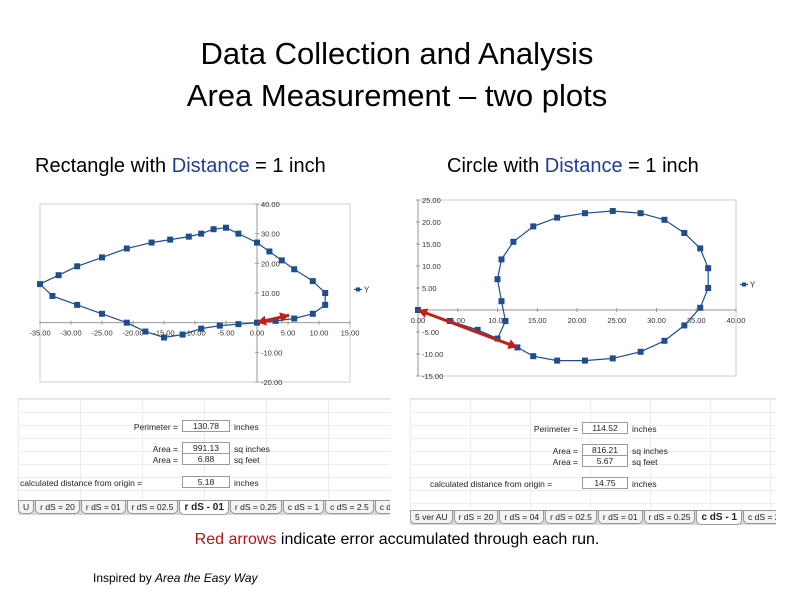 This screenshot has width=794, height=595. I want to click on x-tick-label: 40.00, so click(736, 320).